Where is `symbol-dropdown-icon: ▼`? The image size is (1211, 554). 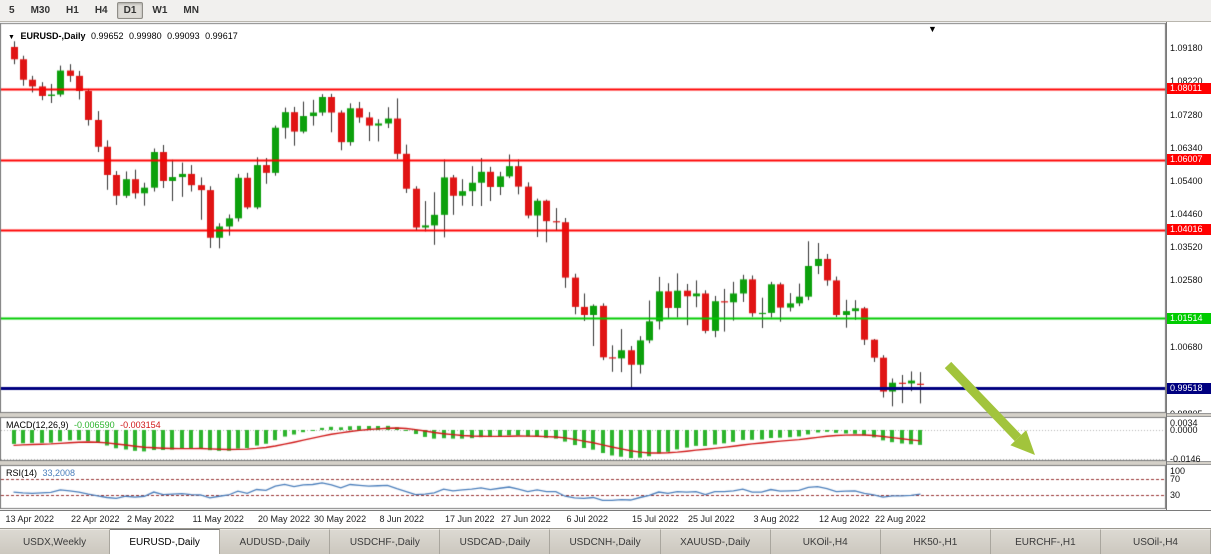
symbol-dropdown-icon: ▼ is located at coordinates (11, 37).